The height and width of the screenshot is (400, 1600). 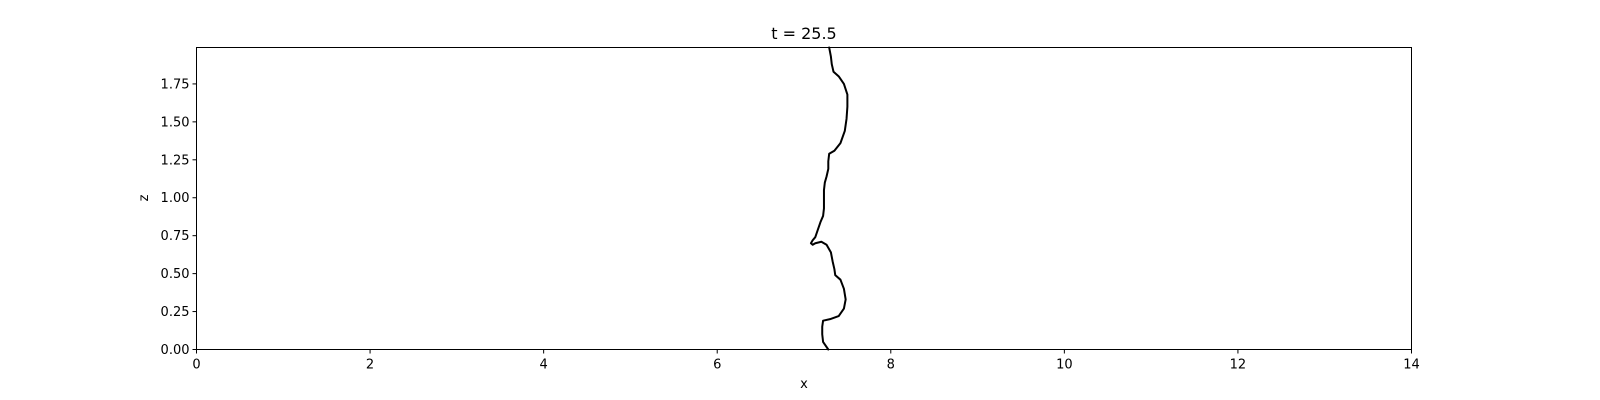 I want to click on y-tick-label: 1.00, so click(x=175, y=198).